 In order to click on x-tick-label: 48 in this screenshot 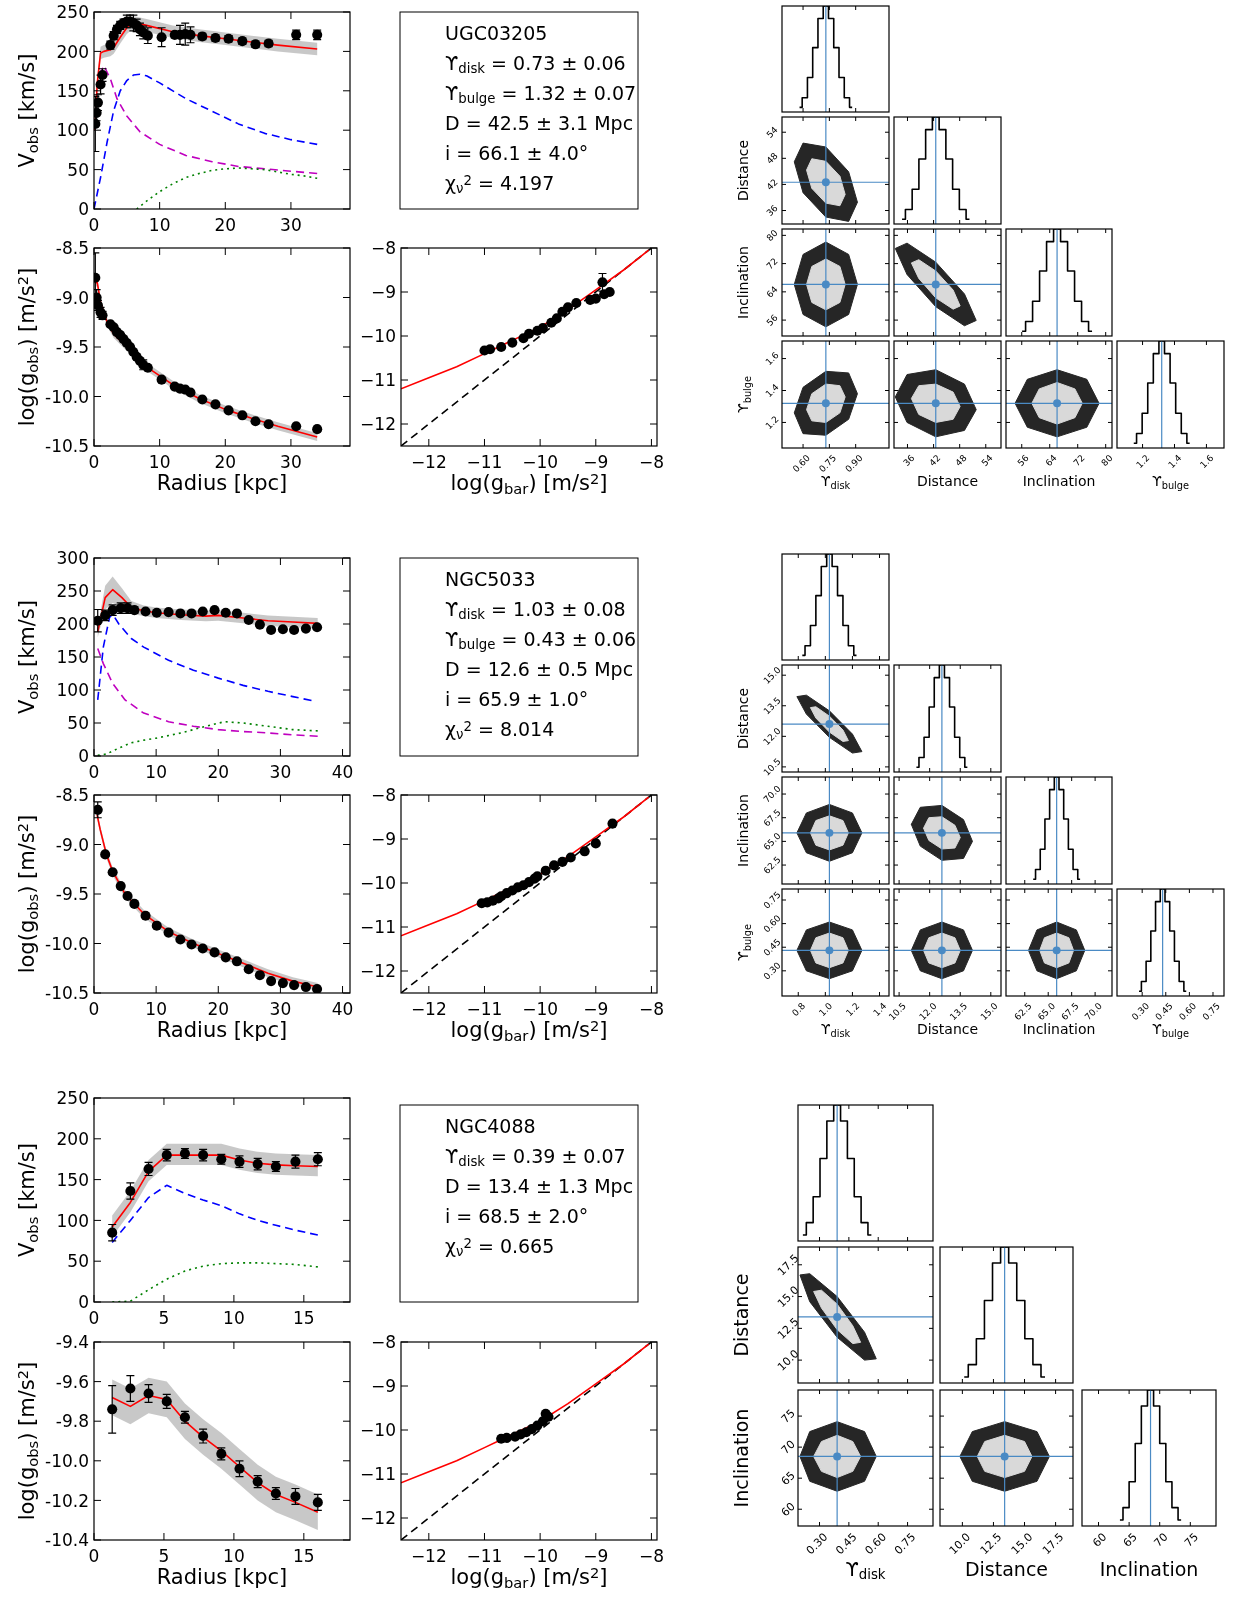, I will do `click(961, 460)`.